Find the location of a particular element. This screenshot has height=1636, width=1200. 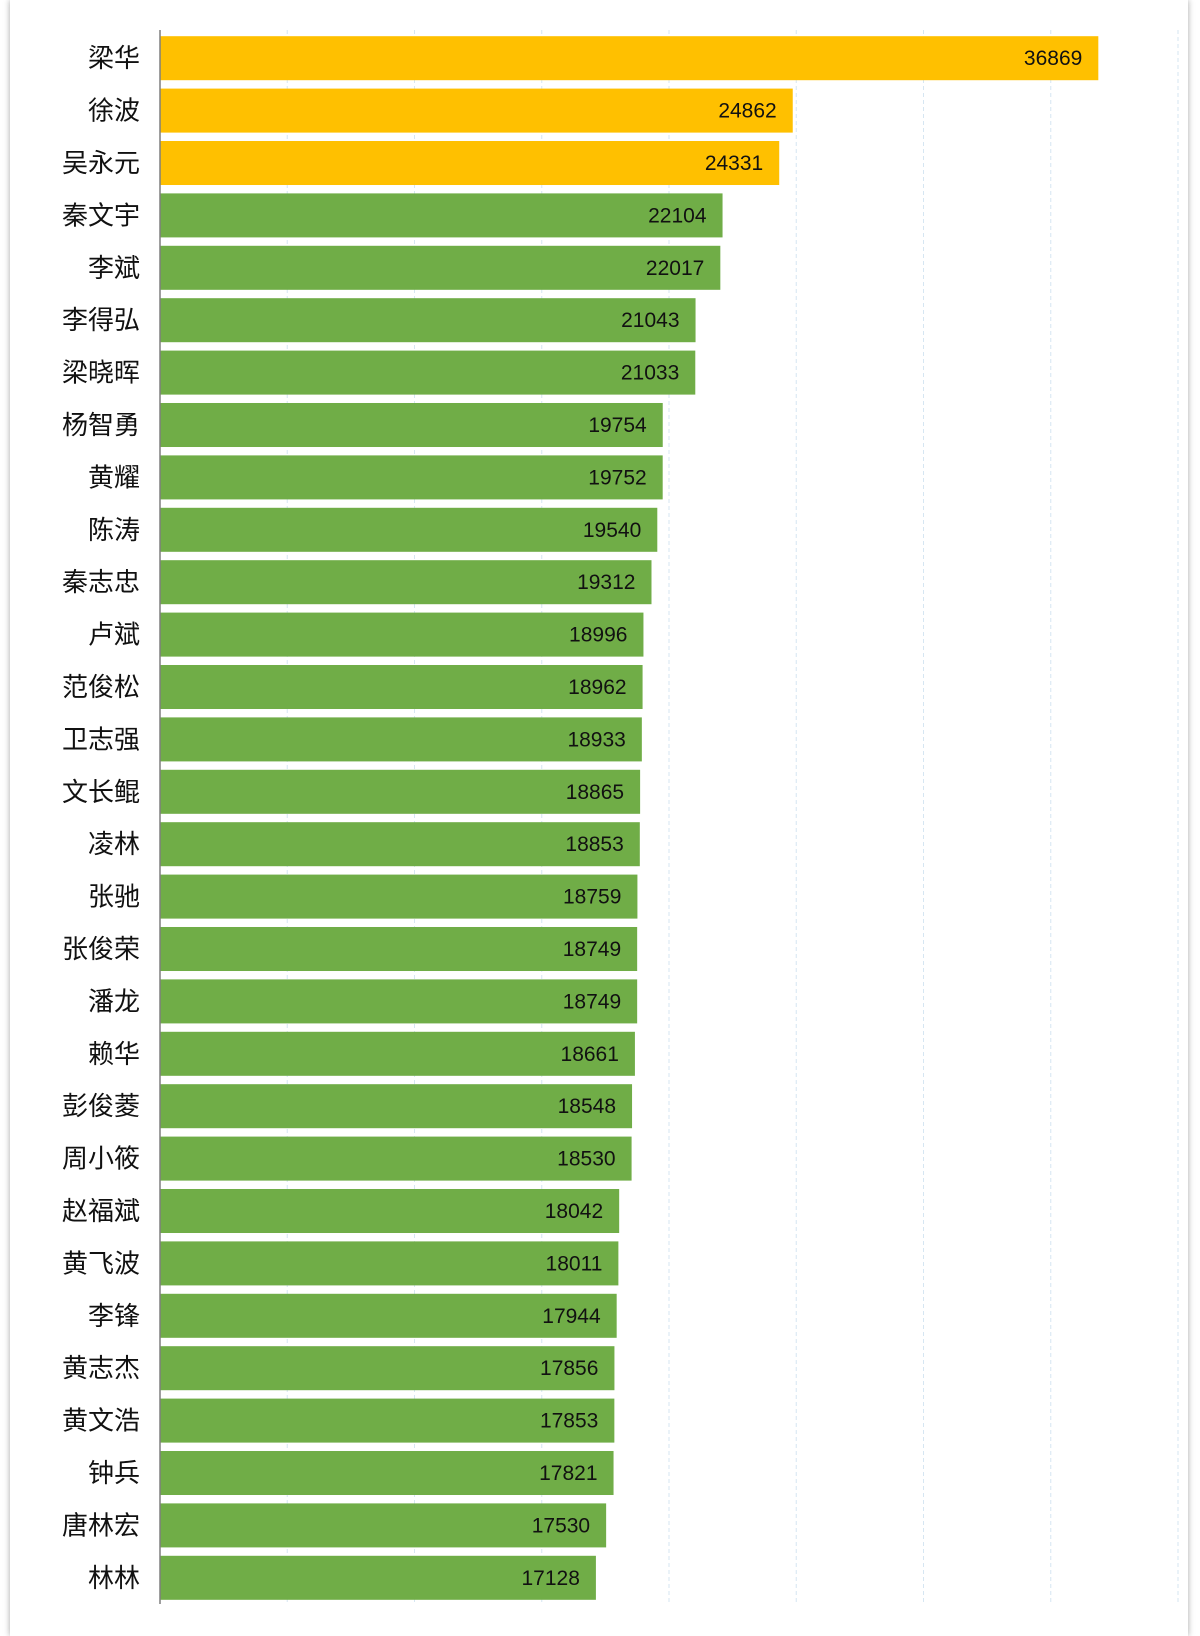

data-label: 19754 is located at coordinates (617, 425).